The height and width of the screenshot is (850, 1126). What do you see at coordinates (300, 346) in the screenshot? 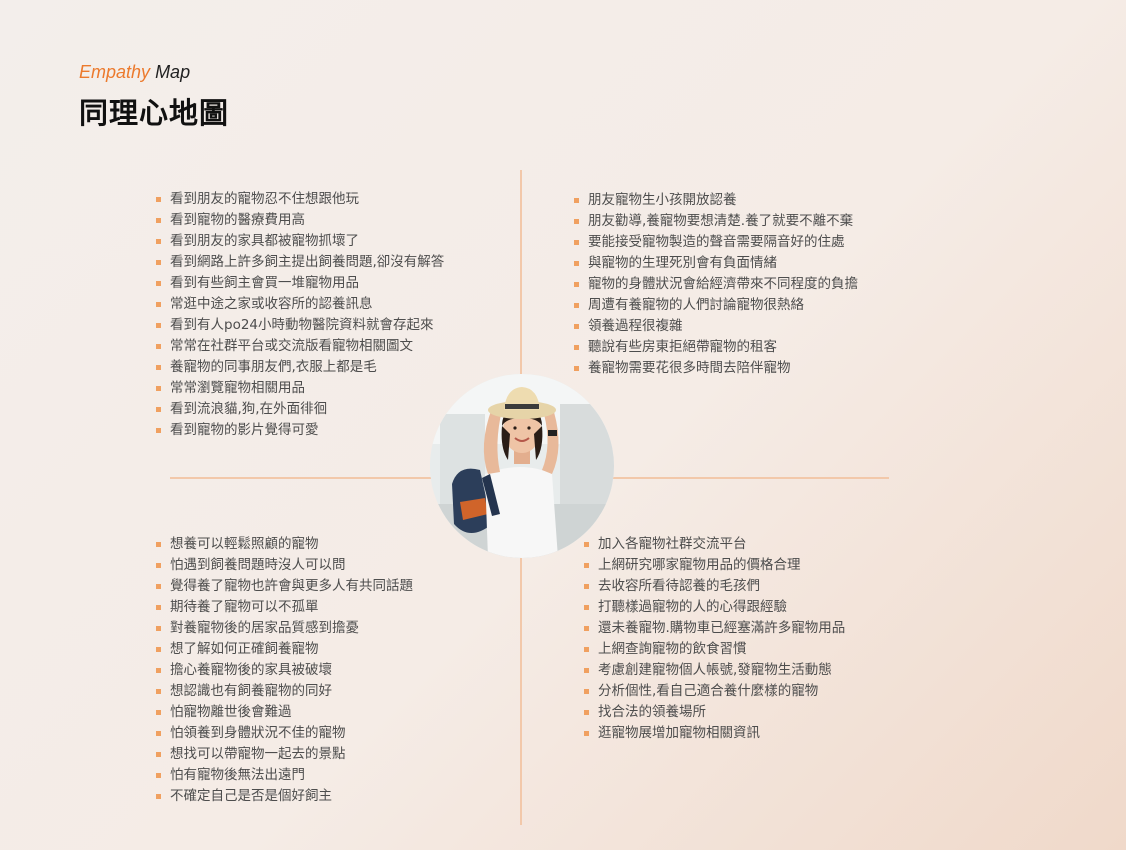
I see `list-item: 常常在社群平台或交流版看寵物相關圖文` at bounding box center [300, 346].